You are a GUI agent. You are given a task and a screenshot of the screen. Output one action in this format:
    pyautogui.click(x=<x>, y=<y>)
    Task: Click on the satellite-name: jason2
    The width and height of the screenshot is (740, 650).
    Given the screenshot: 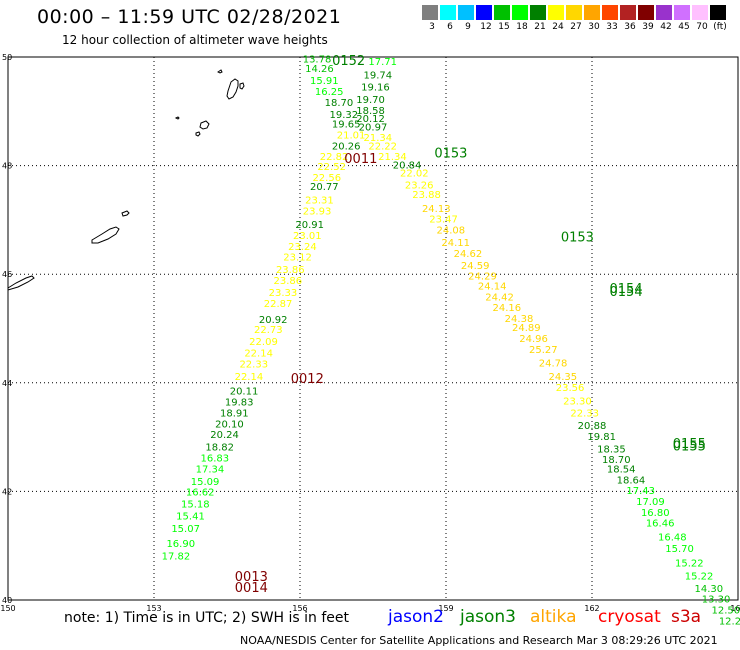 What is the action you would take?
    pyautogui.click(x=416, y=617)
    